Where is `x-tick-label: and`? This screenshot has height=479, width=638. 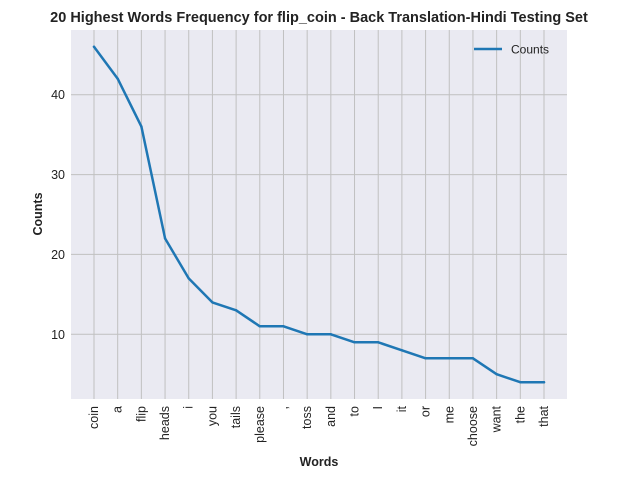
x-tick-label: and is located at coordinates (331, 416).